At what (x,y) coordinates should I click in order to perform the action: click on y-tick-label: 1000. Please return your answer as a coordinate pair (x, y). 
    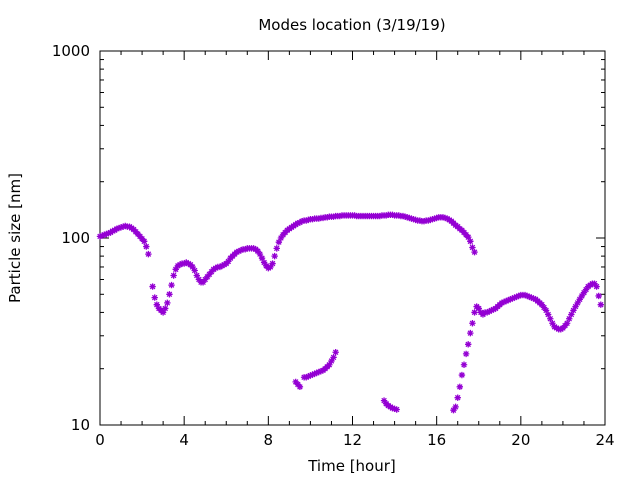
    Looking at the image, I should click on (71, 51).